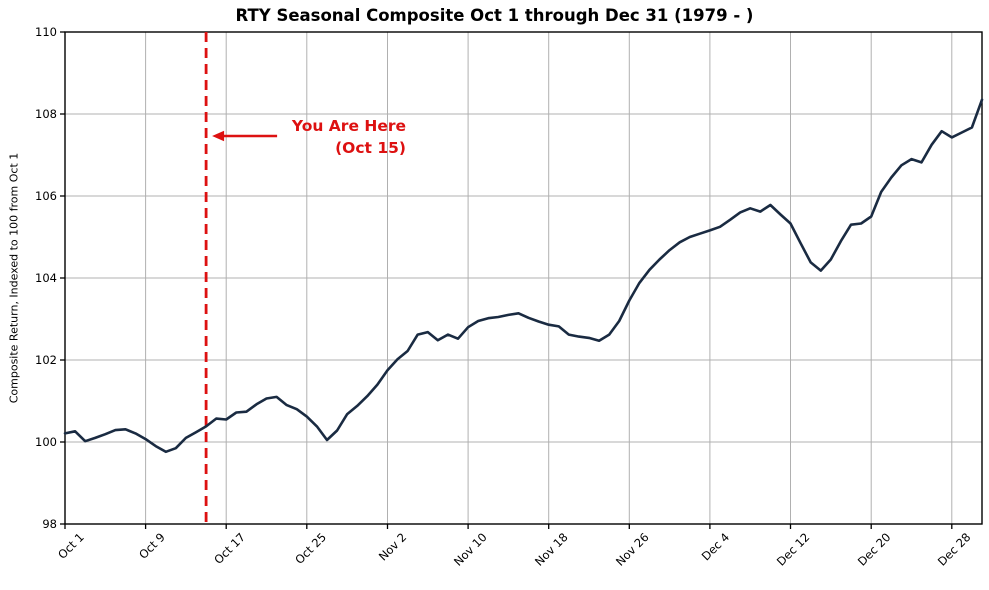  Describe the element at coordinates (46, 114) in the screenshot. I see `y-tick-label: 108` at that location.